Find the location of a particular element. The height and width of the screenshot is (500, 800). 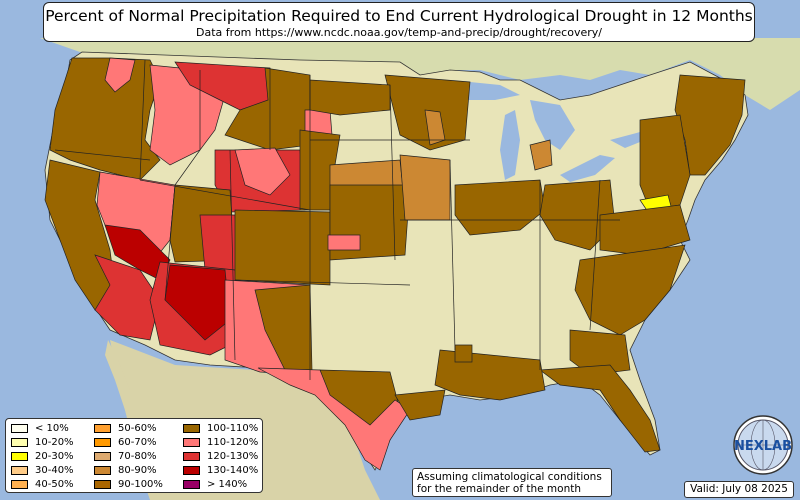

legend-label: 50-60% is located at coordinates (137, 428).